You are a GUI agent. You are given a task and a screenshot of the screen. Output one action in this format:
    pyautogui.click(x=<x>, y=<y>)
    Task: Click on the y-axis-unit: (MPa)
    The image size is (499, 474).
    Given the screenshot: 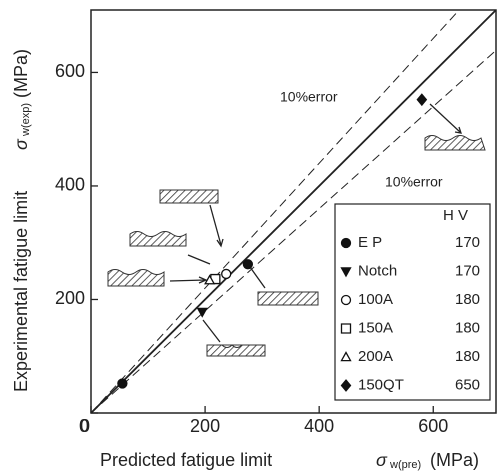 What is the action you would take?
    pyautogui.click(x=21, y=73)
    